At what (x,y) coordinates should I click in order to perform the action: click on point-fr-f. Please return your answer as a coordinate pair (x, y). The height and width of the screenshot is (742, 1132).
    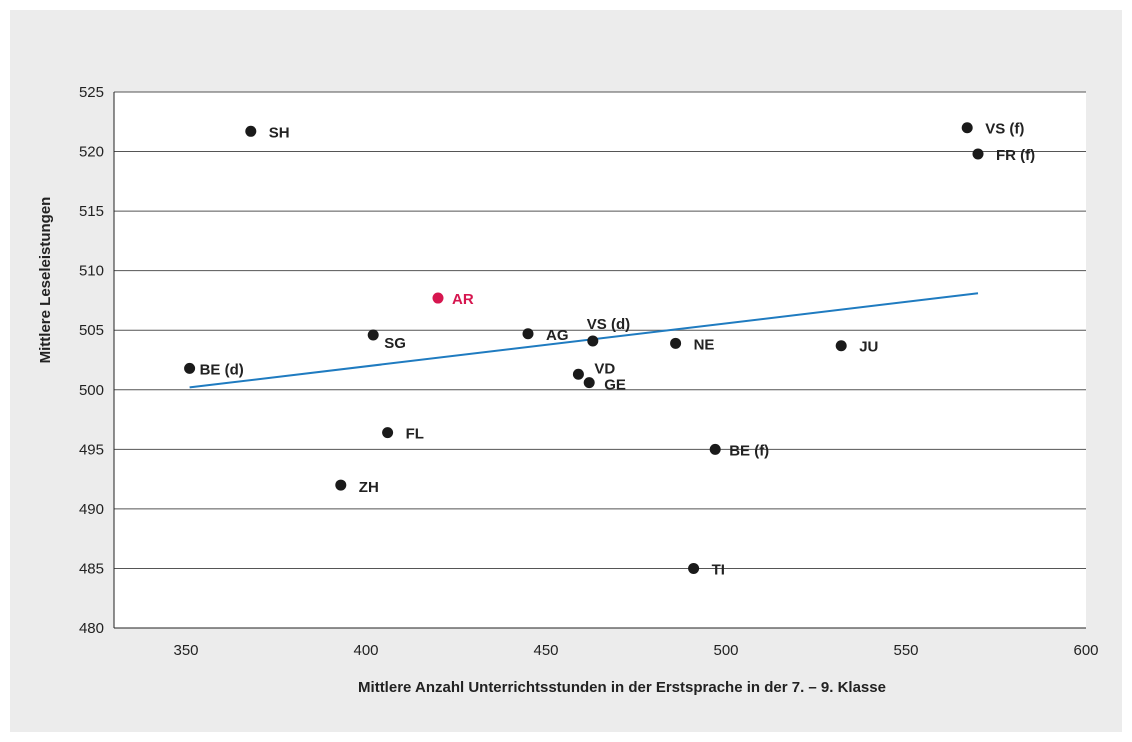
    Looking at the image, I should click on (978, 154).